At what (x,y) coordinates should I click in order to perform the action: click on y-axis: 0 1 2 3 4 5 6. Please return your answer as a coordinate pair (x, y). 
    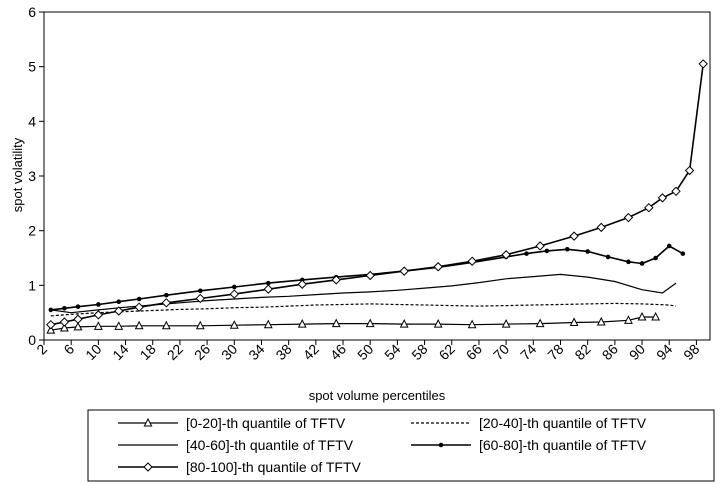
    Looking at the image, I should click on (36, 176).